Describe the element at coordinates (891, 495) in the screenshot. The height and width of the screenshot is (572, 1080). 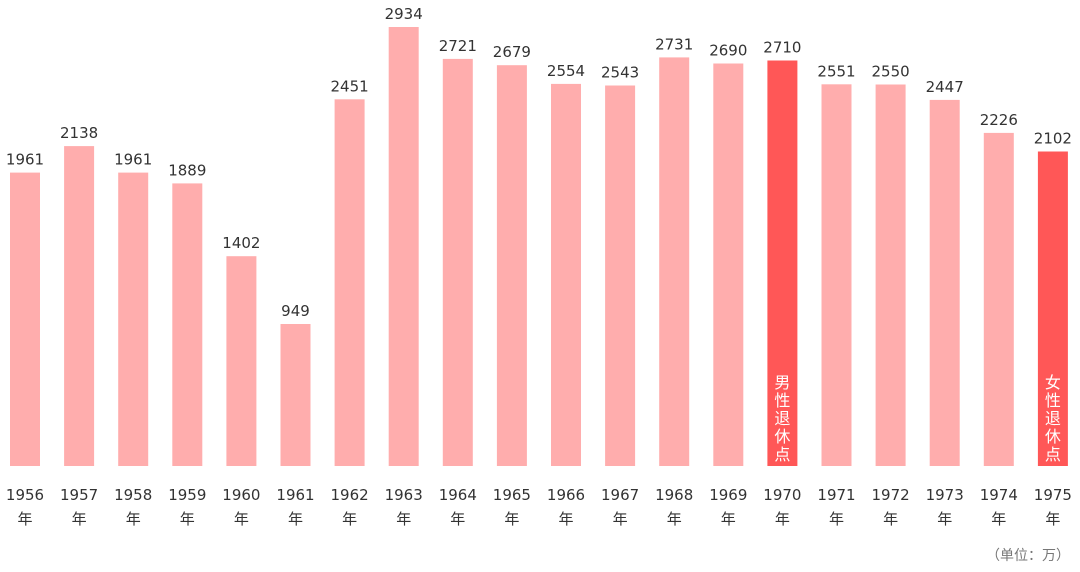
I see `year-label-1972: 1972` at that location.